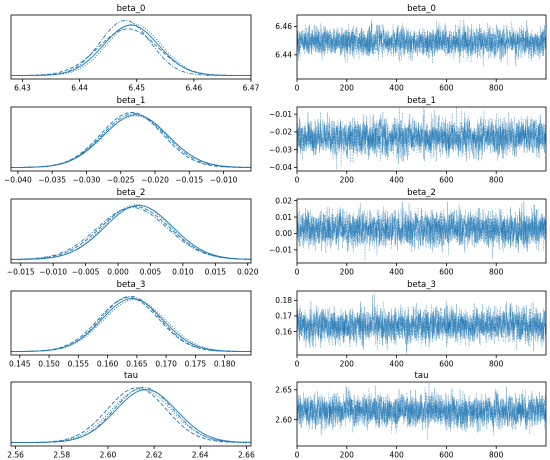 This screenshot has width=550, height=460. I want to click on y-tick-label: −0.04, so click(280, 167).